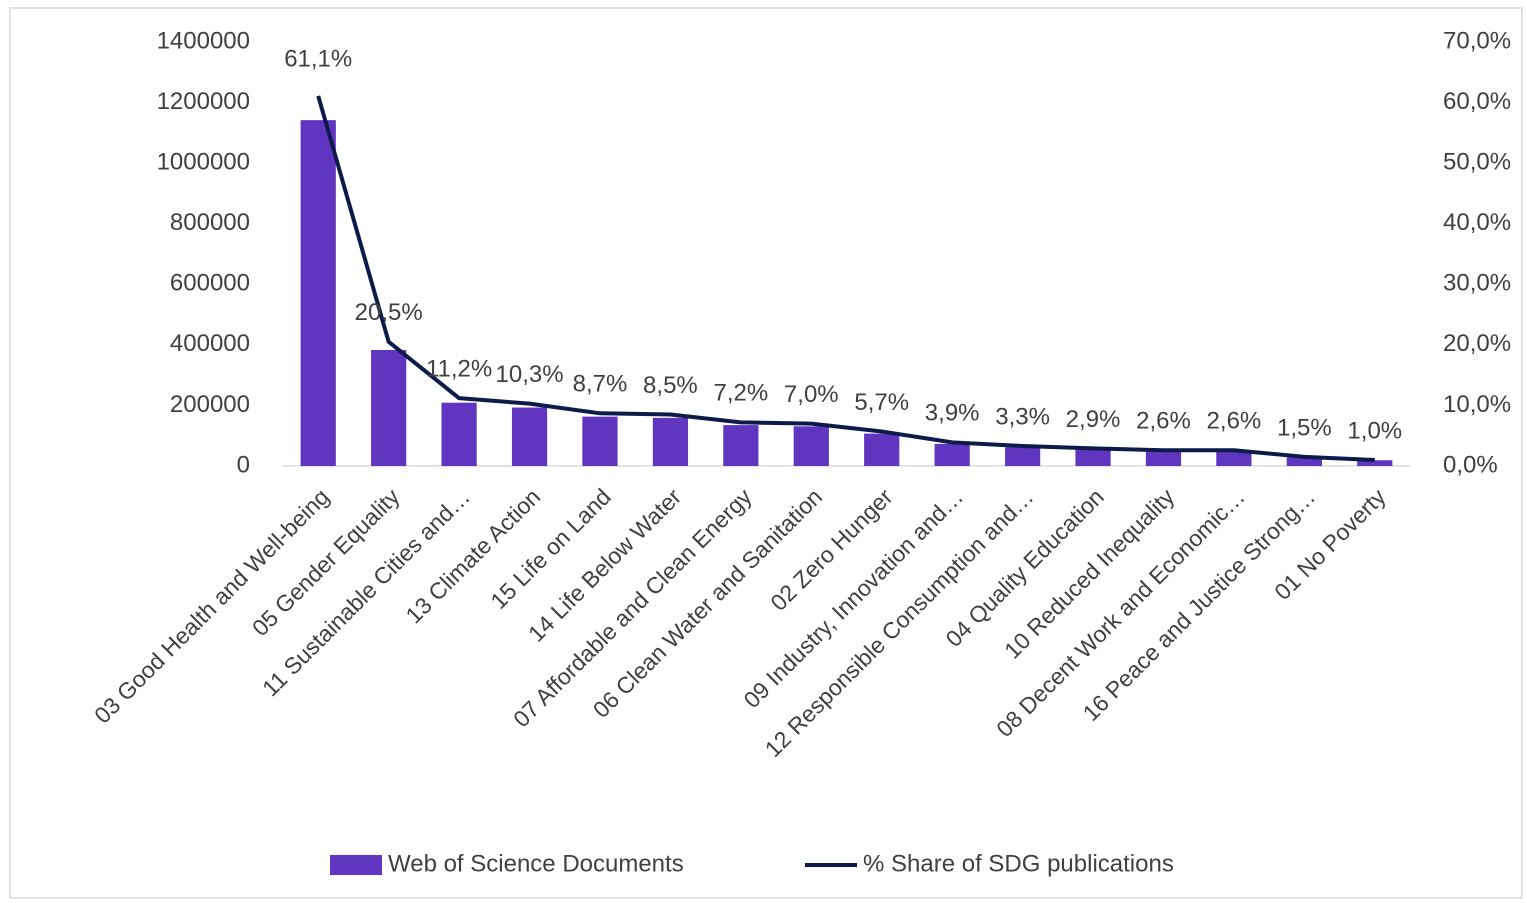  Describe the element at coordinates (203, 40) in the screenshot. I see `y-tick-label: 1400000` at that location.